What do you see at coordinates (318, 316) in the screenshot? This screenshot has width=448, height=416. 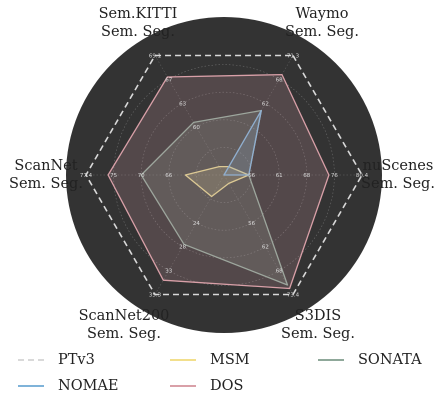 I see `axis-label: S3DIS` at bounding box center [318, 316].